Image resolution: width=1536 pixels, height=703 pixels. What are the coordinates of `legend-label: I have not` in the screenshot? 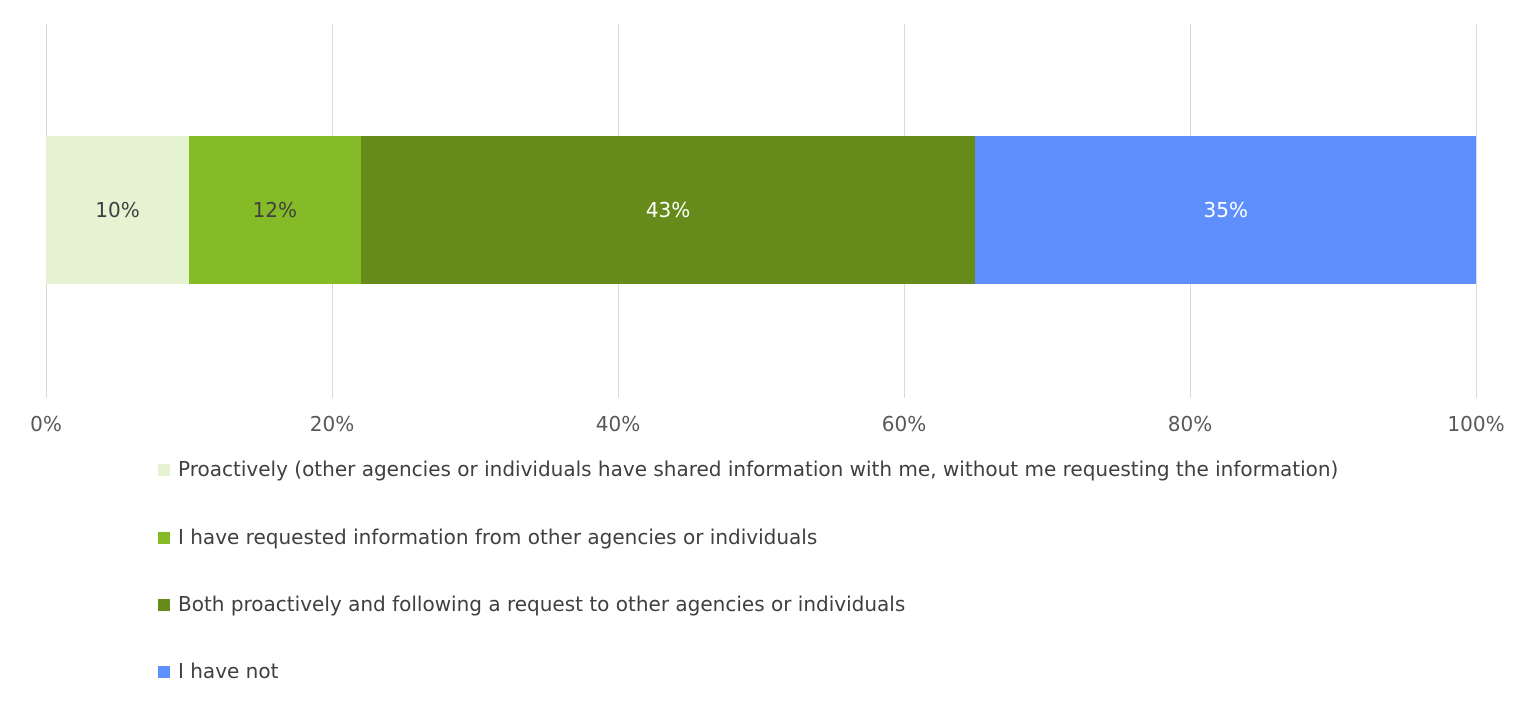 It's located at (228, 671).